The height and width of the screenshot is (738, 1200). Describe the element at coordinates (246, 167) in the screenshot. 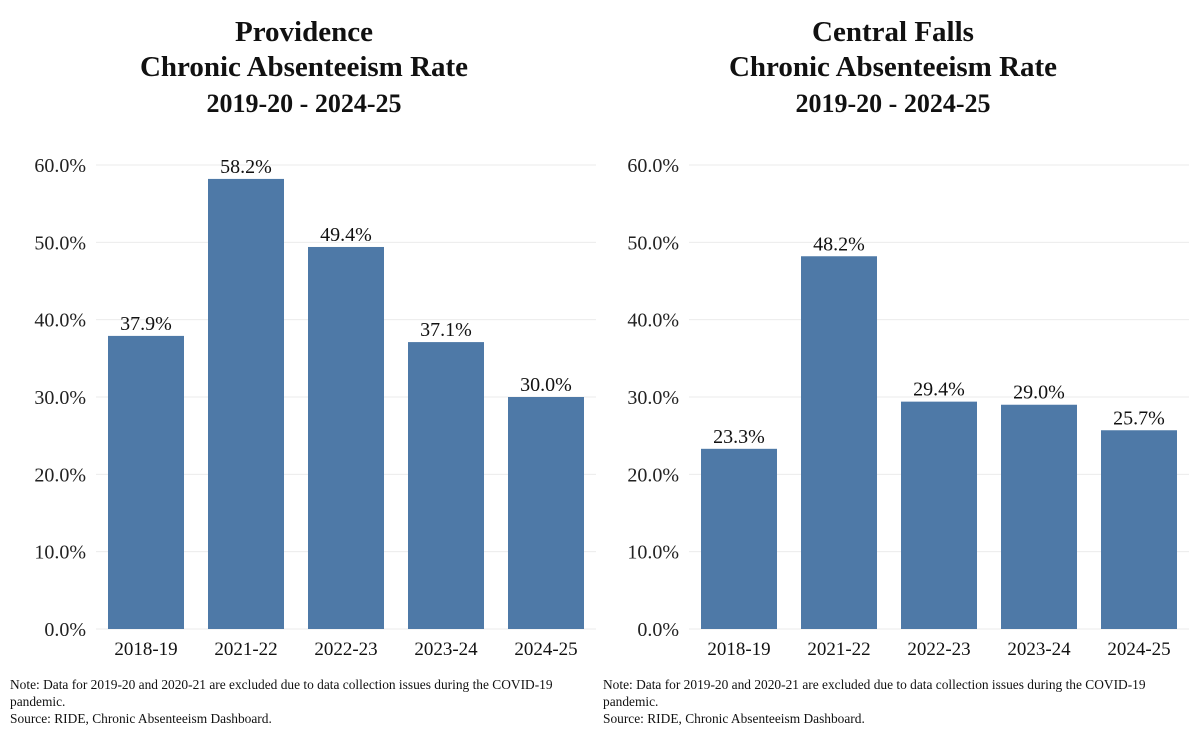

I see `data-label: 58.2%` at that location.